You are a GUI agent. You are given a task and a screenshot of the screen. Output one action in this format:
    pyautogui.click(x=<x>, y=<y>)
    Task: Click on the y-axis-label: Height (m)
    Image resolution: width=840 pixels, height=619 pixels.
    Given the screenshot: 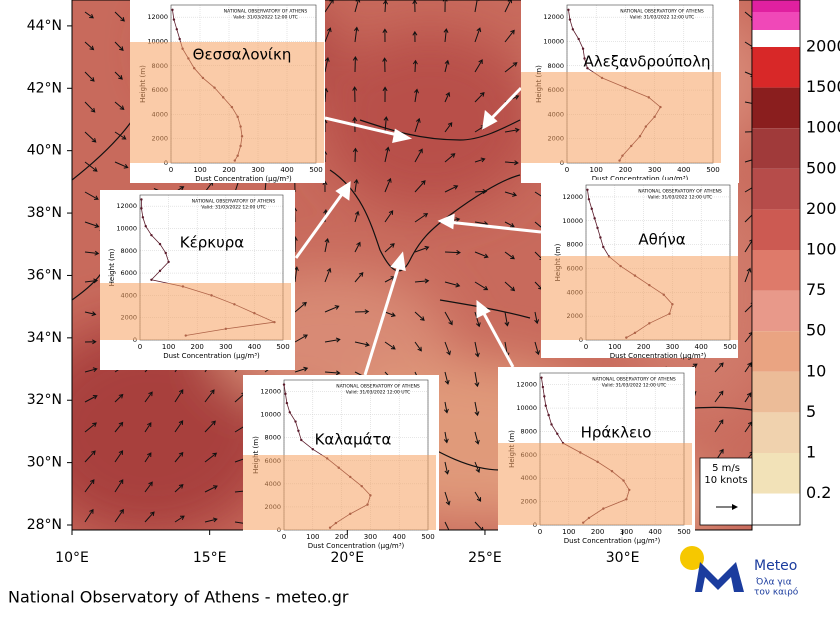 What is the action you would take?
    pyautogui.click(x=256, y=455)
    